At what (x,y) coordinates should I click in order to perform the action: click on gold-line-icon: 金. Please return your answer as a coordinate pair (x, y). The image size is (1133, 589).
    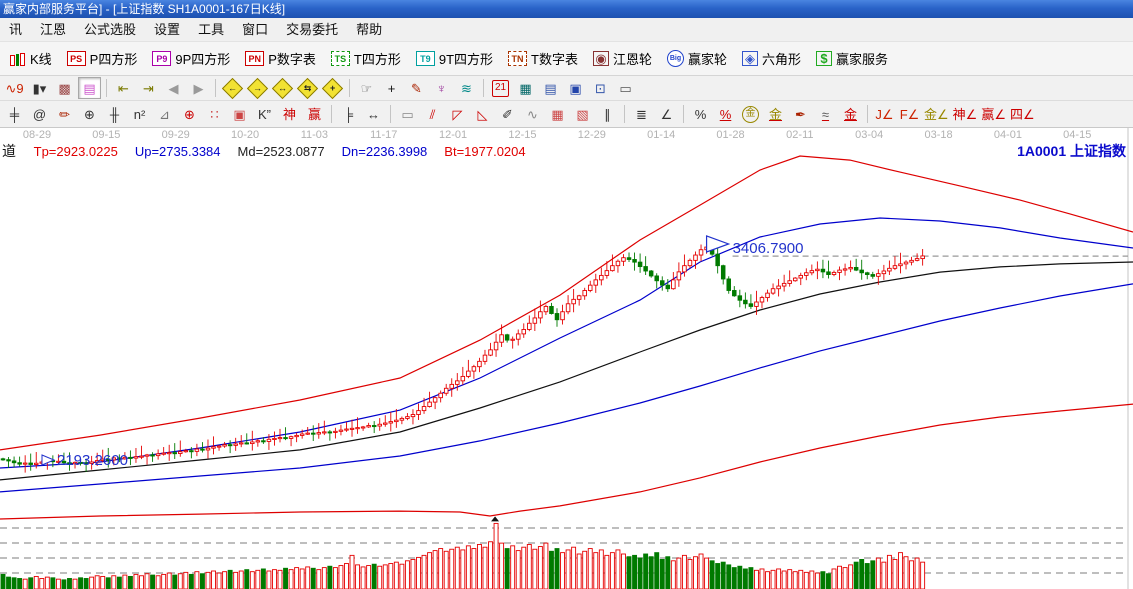
    Looking at the image, I should click on (775, 114).